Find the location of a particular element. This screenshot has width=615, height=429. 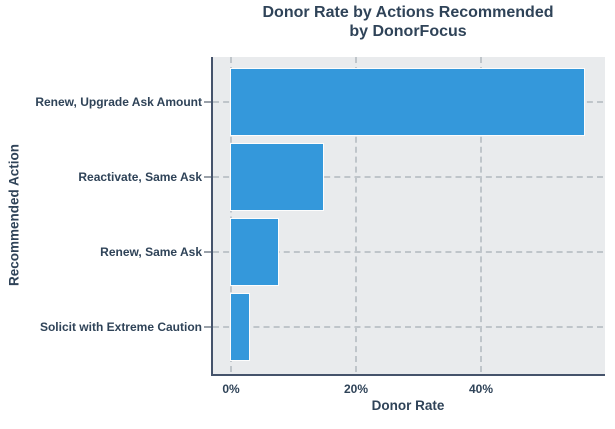

x-tick-label: 20% is located at coordinates (356, 389).